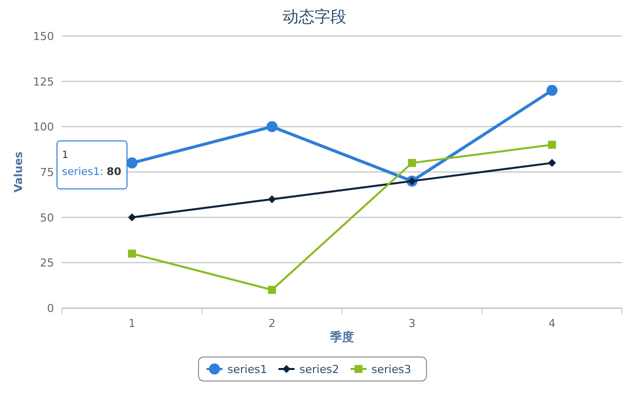 The height and width of the screenshot is (395, 629). What do you see at coordinates (552, 323) in the screenshot?
I see `x-tick-label: 4` at bounding box center [552, 323].